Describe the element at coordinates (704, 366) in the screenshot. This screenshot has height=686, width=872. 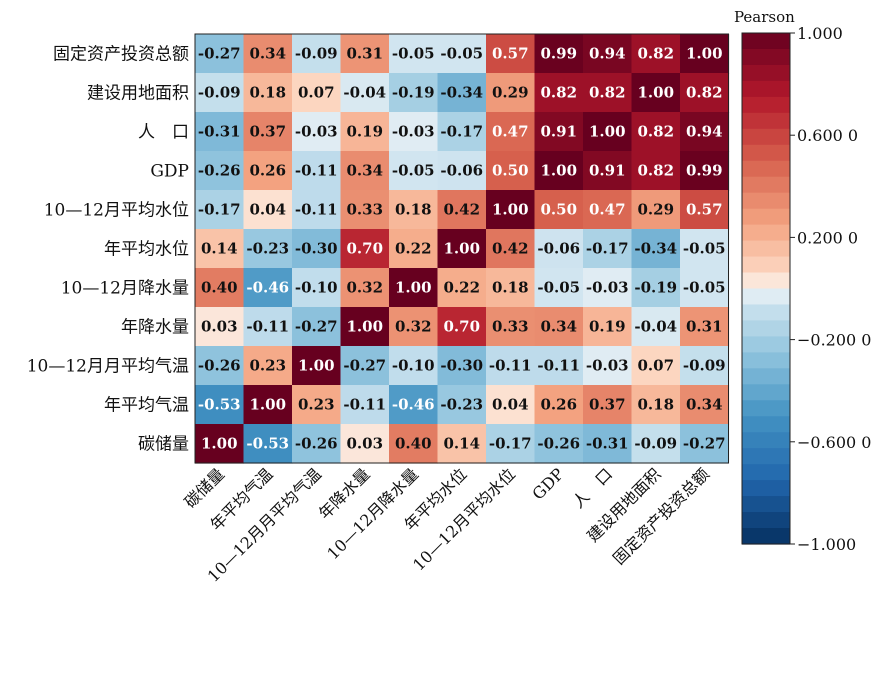
I see `cell-value-label: -0.09` at that location.